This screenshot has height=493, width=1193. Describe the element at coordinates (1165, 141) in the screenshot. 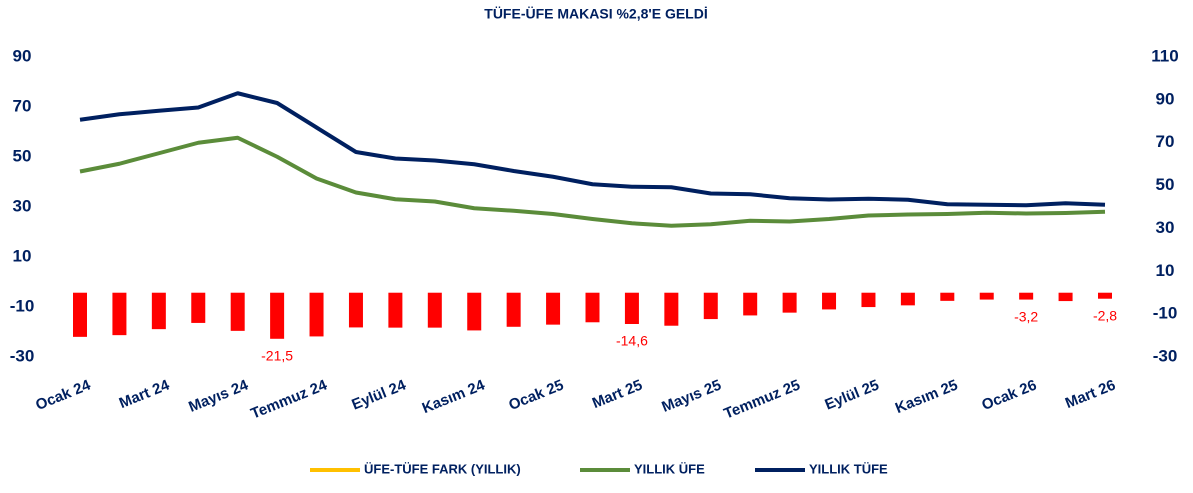

I see `y2-tick-label: 70` at that location.